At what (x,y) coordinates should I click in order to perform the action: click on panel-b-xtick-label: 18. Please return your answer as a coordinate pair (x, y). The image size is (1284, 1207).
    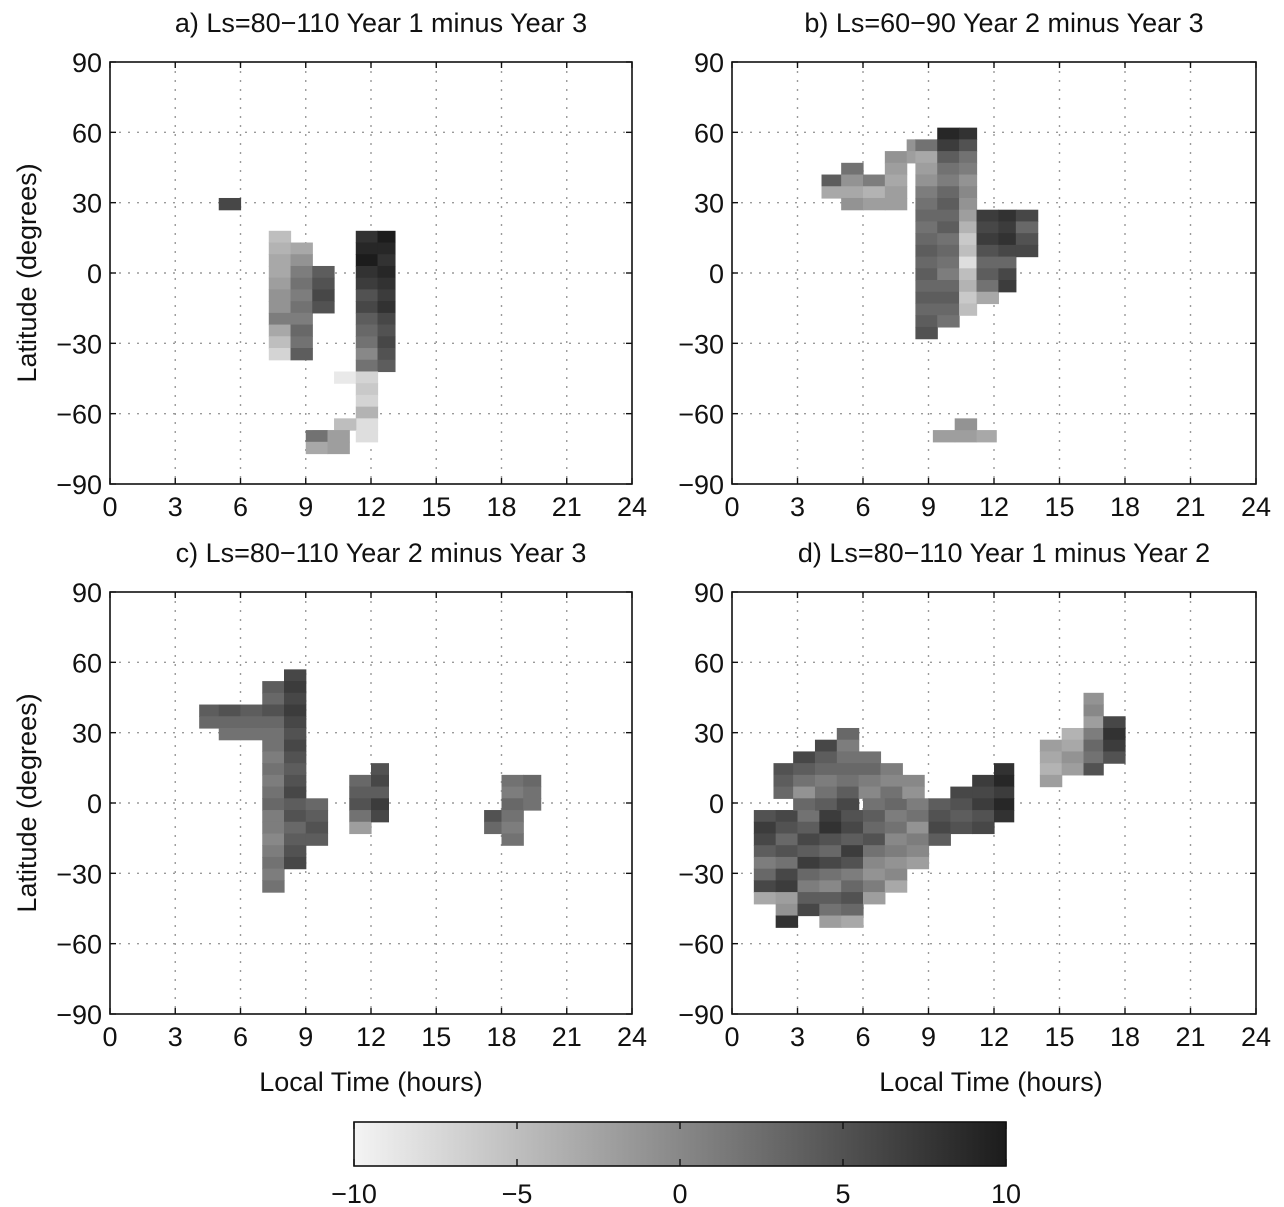
    Looking at the image, I should click on (1125, 507).